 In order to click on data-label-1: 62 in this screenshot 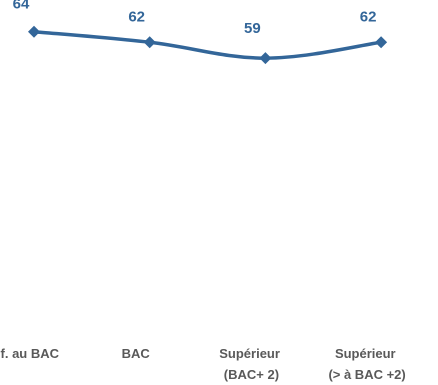, I will do `click(136, 16)`.